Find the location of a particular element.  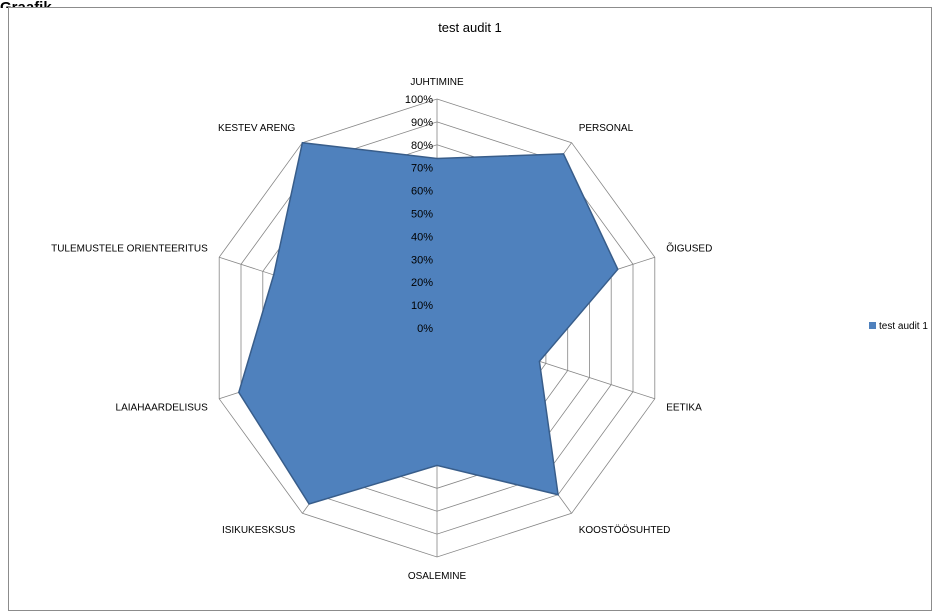

tick-label: 80% is located at coordinates (422, 146).